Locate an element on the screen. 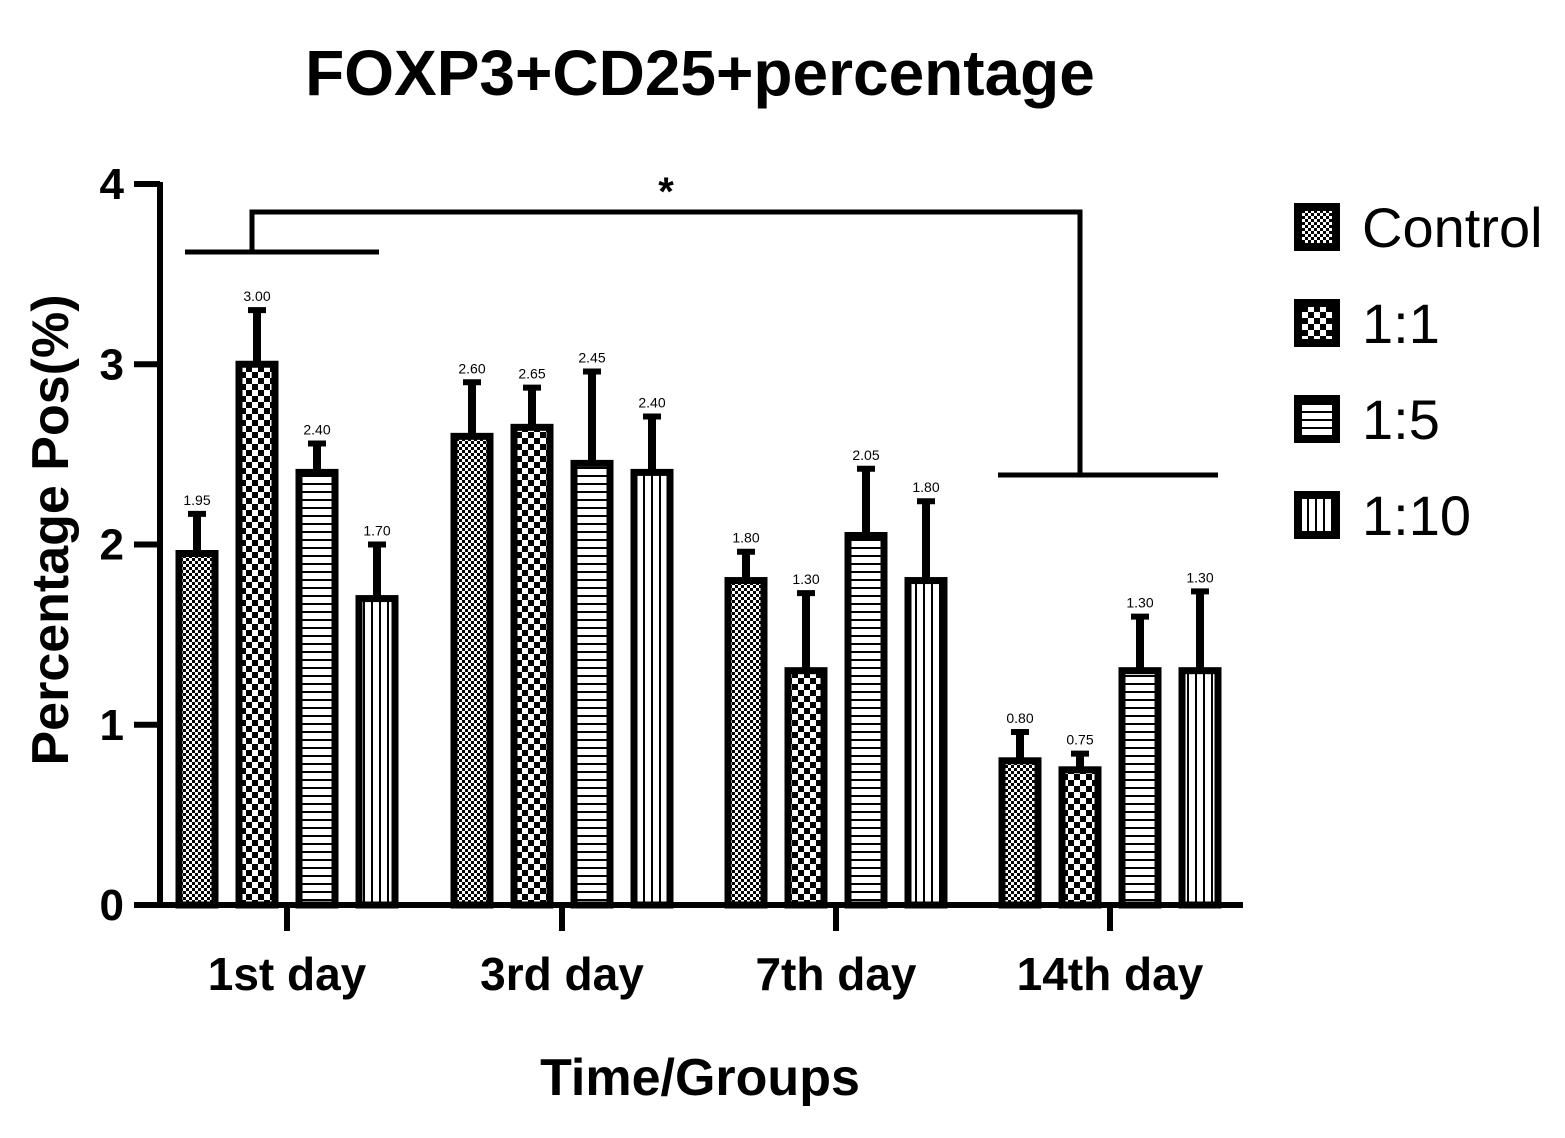  legend-label: 1:10 is located at coordinates (1416, 515).